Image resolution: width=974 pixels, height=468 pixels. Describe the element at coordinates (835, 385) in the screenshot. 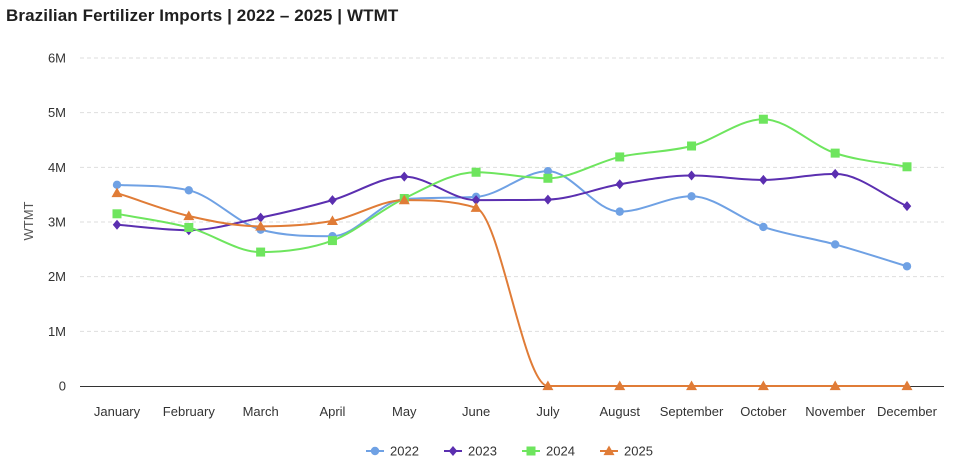

I see `data-point-2025-november` at that location.